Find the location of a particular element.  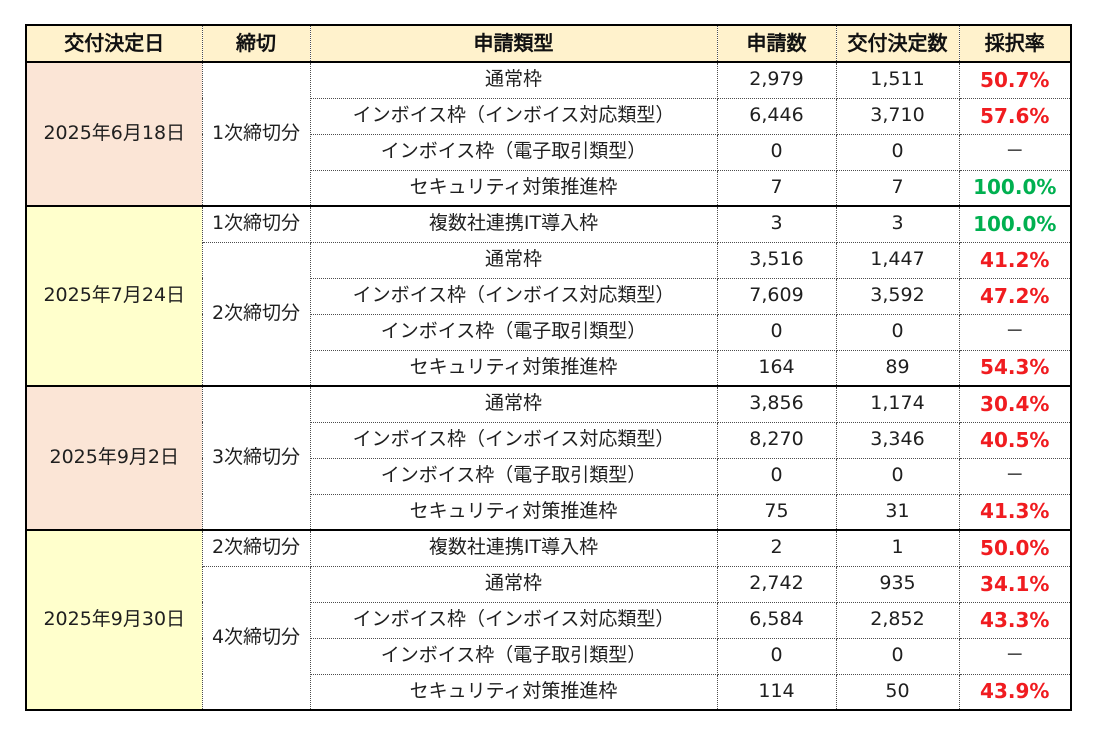

header-grant-date: 交付決定日 is located at coordinates (114, 44).